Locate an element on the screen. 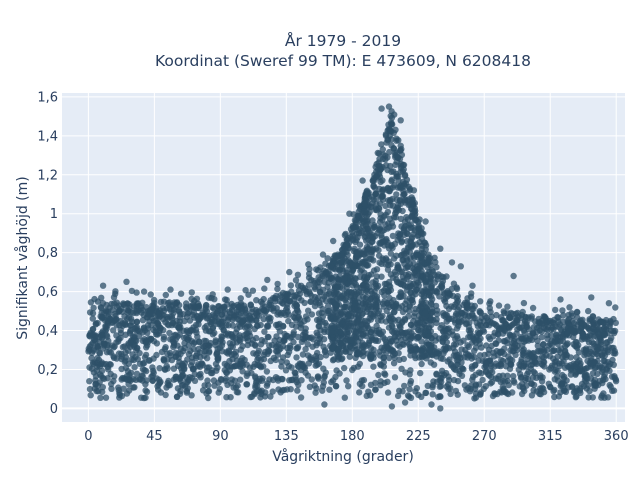 This screenshot has width=640, height=480. y-tick-label: 1 is located at coordinates (54, 214).